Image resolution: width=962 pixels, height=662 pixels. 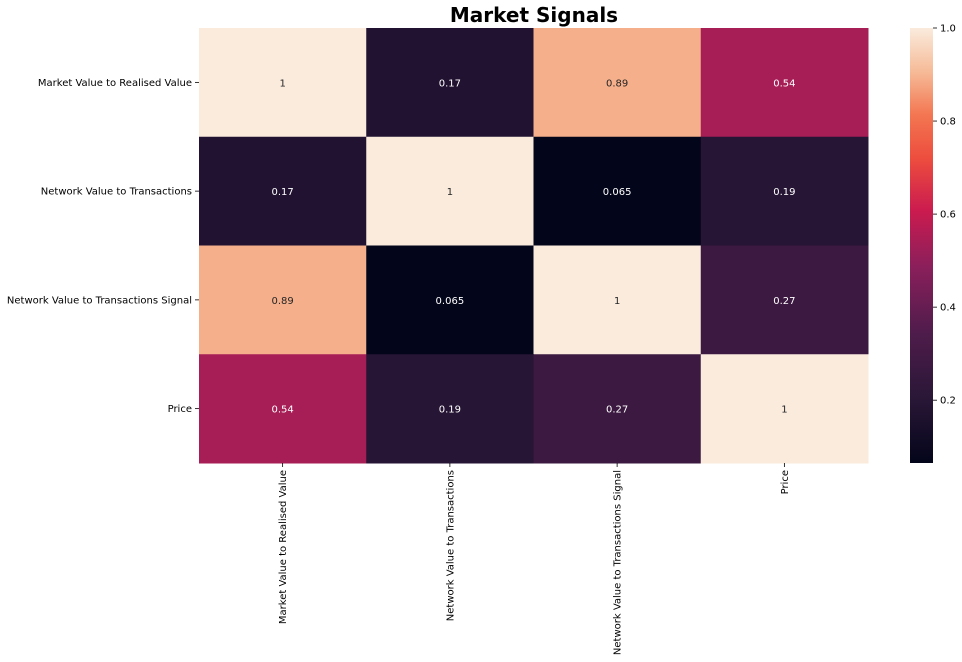 What do you see at coordinates (948, 215) in the screenshot?
I see `colorbar-tick-label: 0.6` at bounding box center [948, 215].